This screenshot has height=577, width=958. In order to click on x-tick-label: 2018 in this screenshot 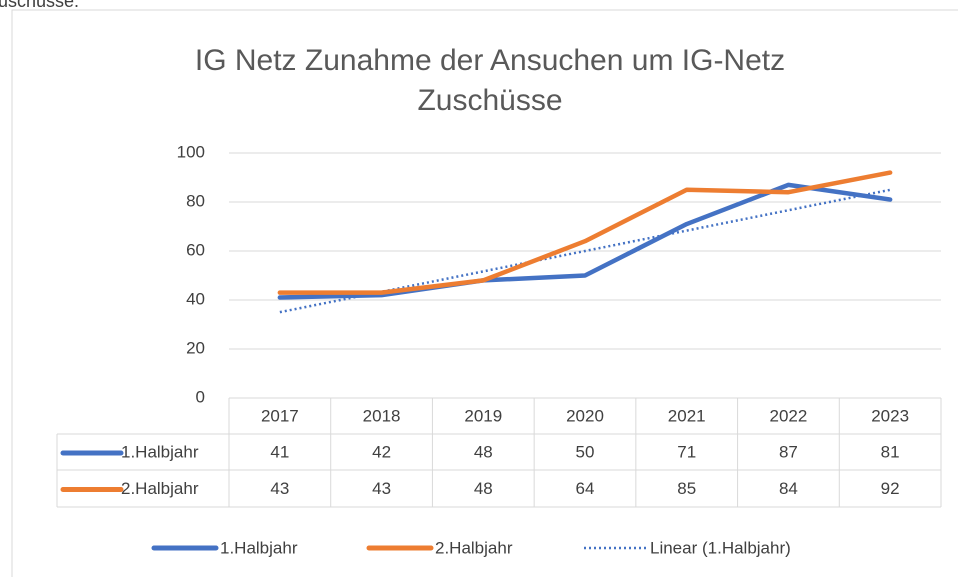, I will do `click(382, 415)`.